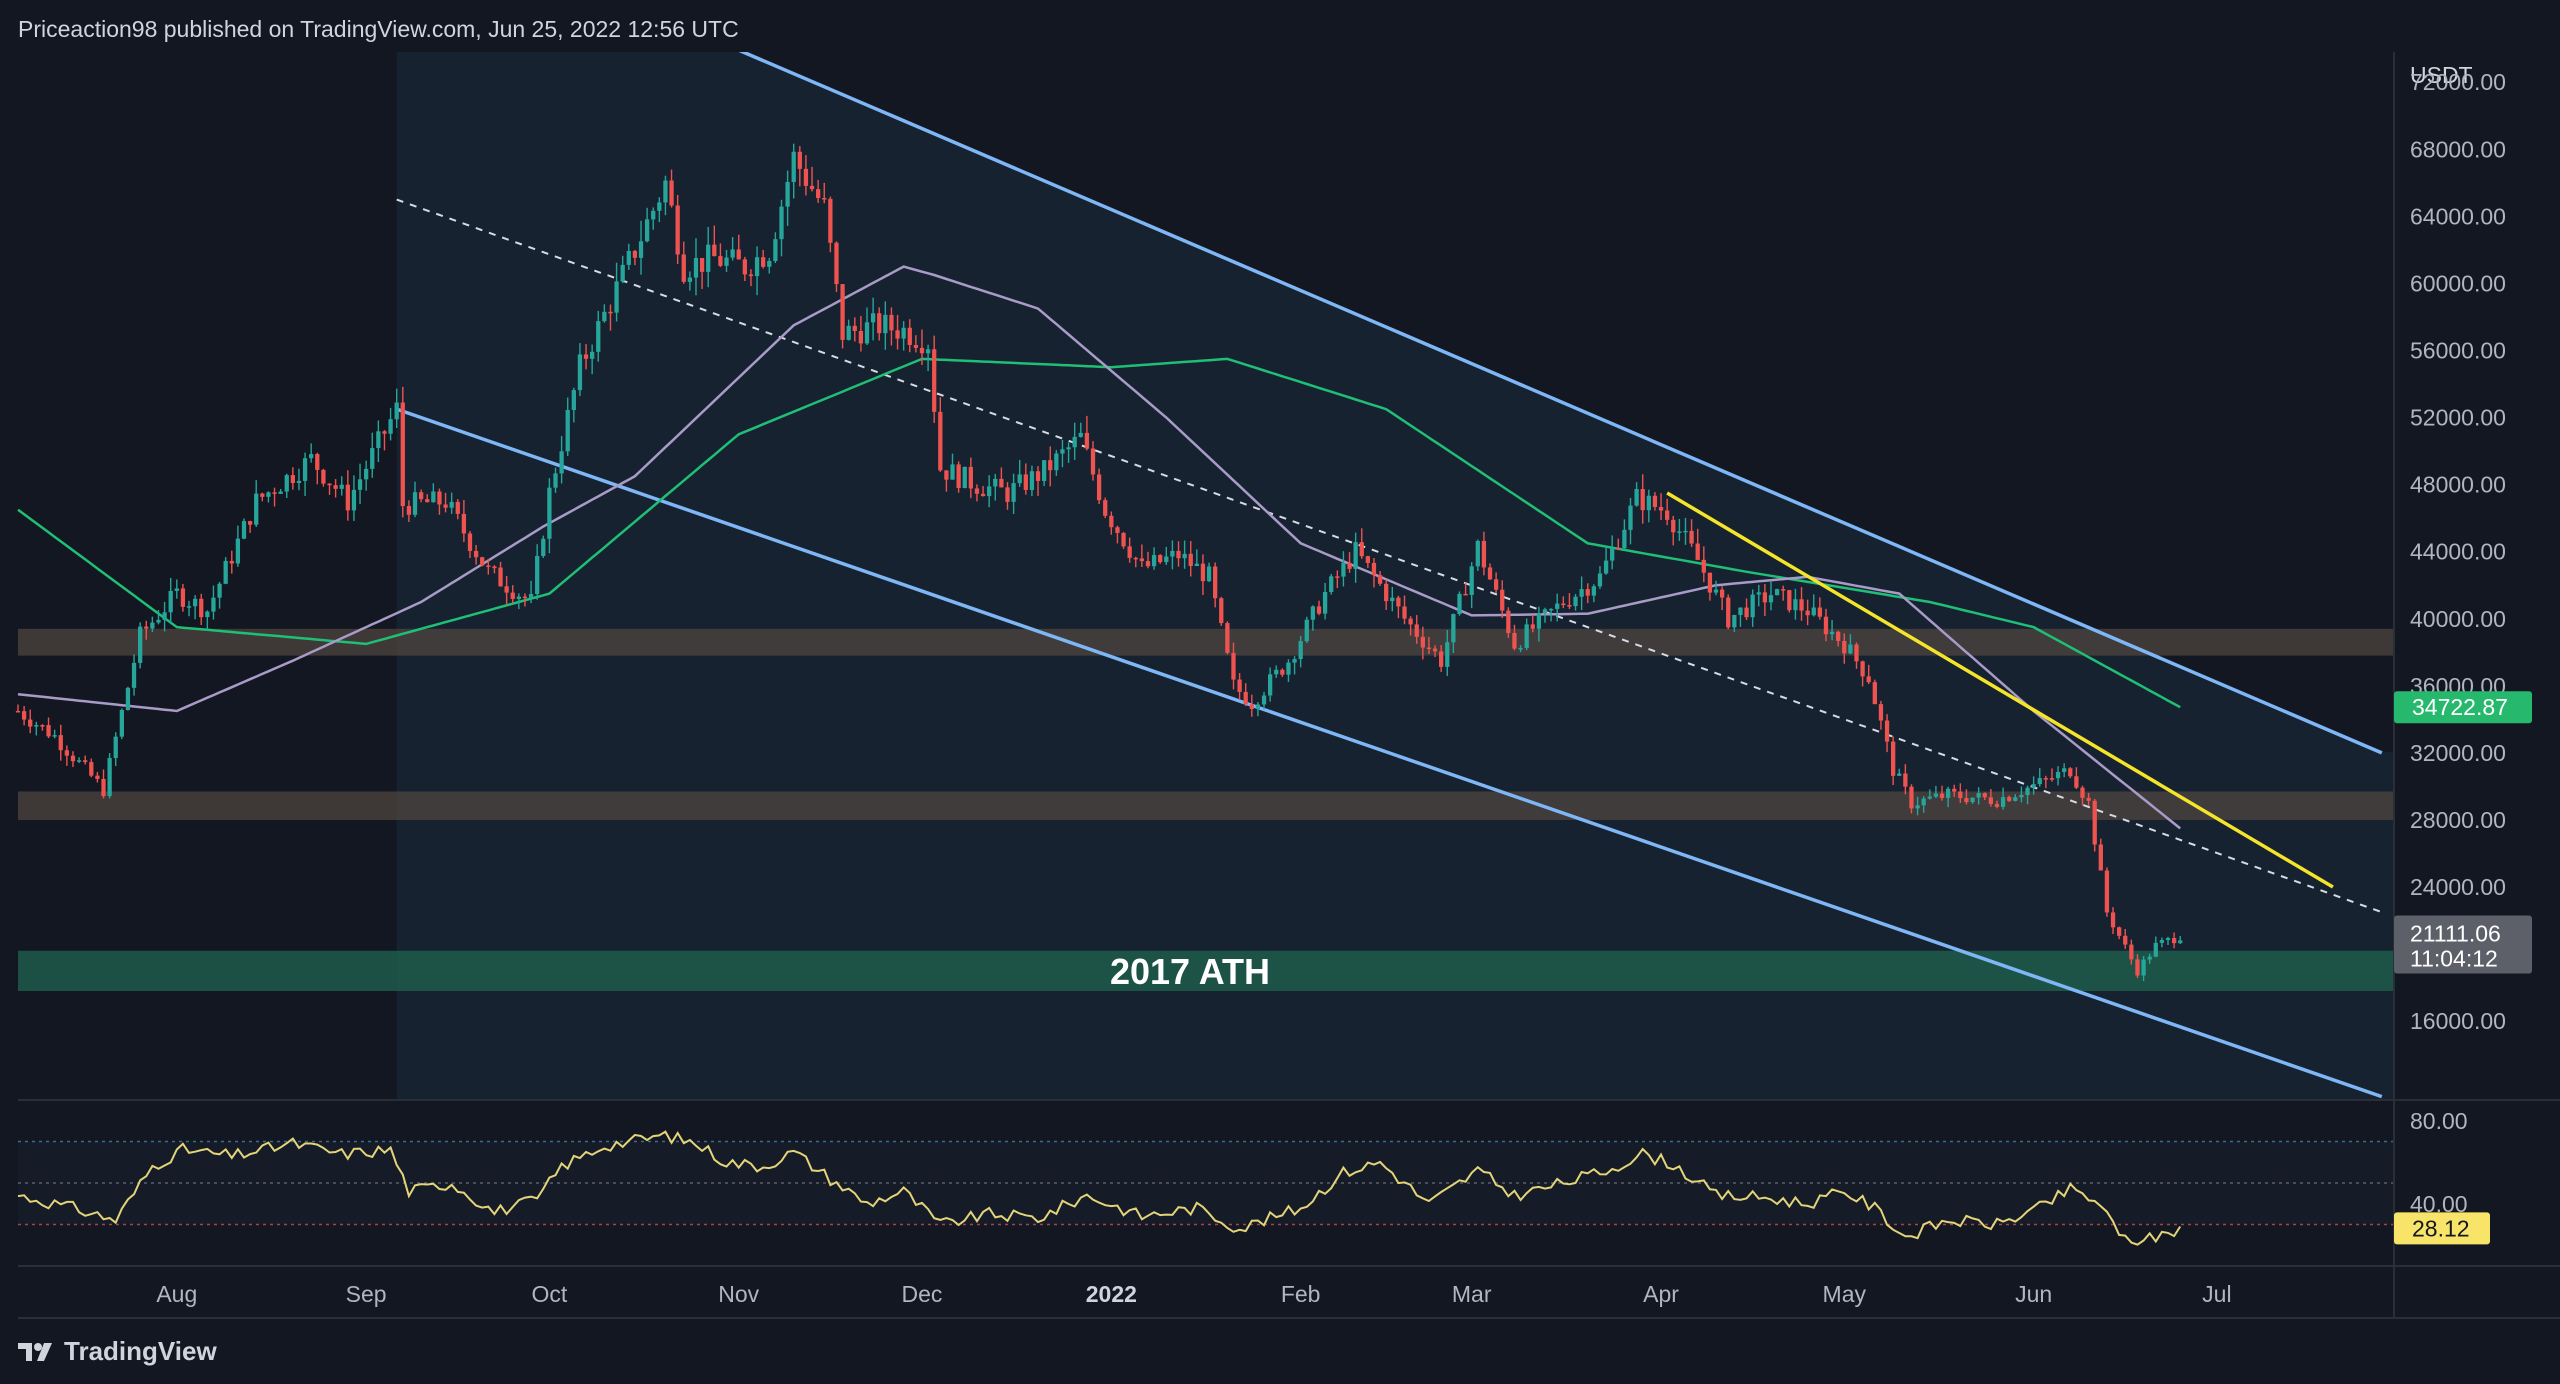 The width and height of the screenshot is (2560, 1384). Describe the element at coordinates (738, 1294) in the screenshot. I see `time-tick-label: Nov` at that location.